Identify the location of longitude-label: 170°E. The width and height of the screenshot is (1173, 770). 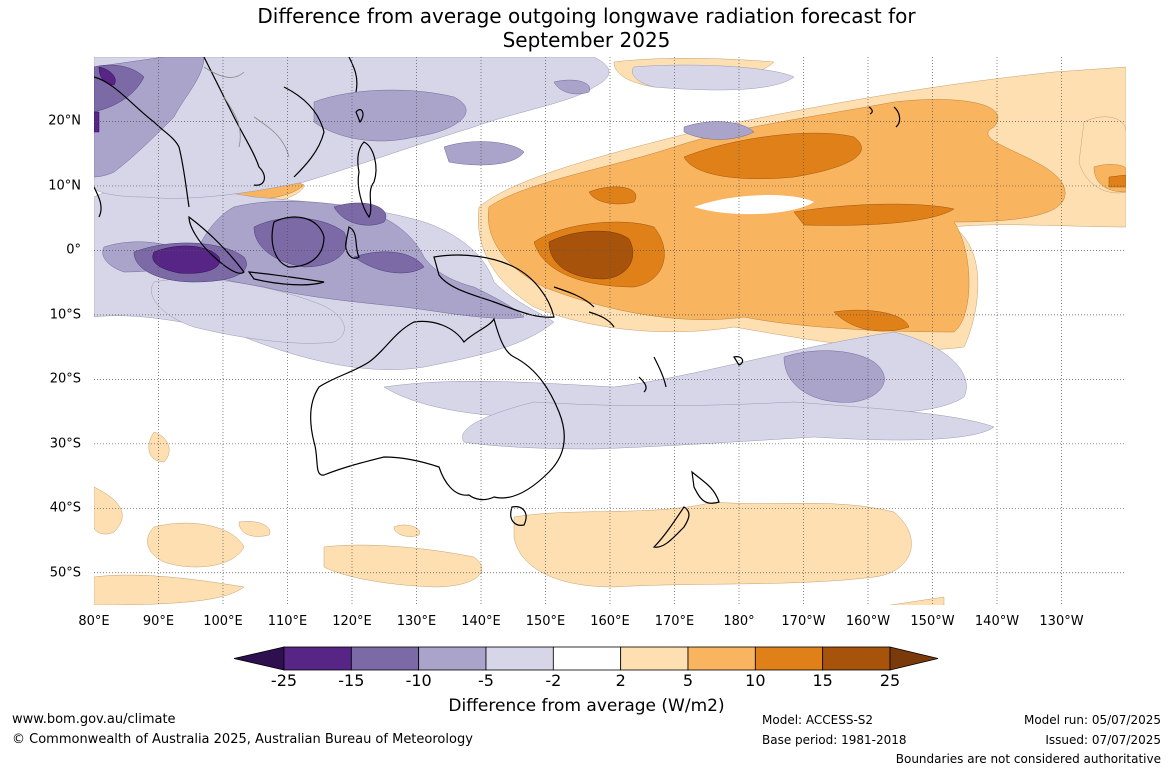
(674, 621).